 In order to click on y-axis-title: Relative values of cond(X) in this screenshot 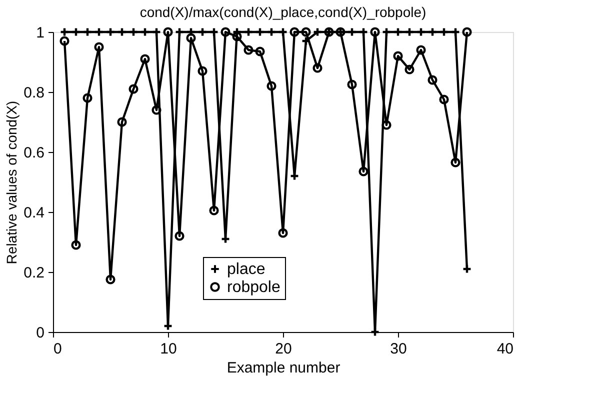, I will do `click(12, 182)`.